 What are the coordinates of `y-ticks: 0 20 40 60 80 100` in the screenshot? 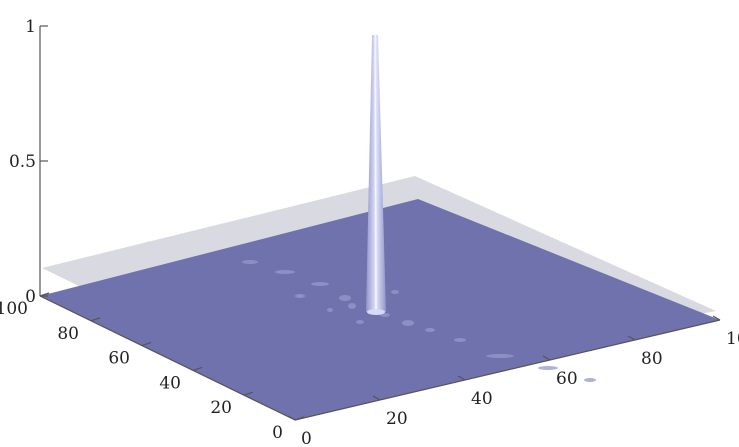 It's located at (152, 367).